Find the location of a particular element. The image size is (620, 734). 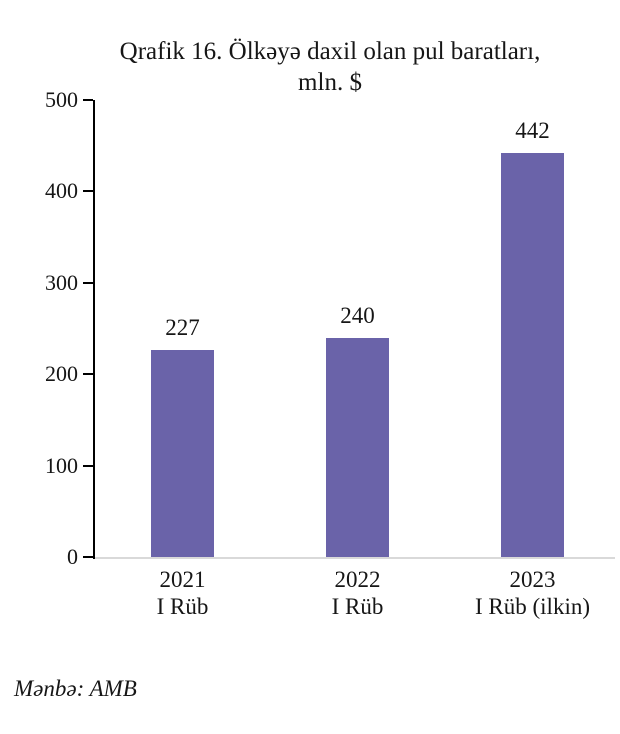

x-axis-category-year: 2023 is located at coordinates (532, 579).